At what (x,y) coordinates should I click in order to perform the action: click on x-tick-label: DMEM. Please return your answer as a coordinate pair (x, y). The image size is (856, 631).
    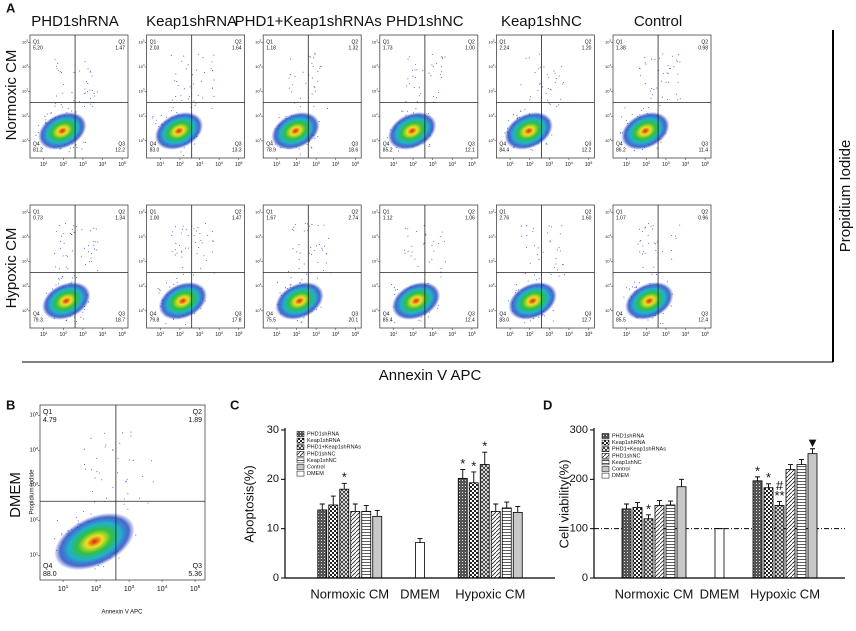
    Looking at the image, I should click on (420, 593).